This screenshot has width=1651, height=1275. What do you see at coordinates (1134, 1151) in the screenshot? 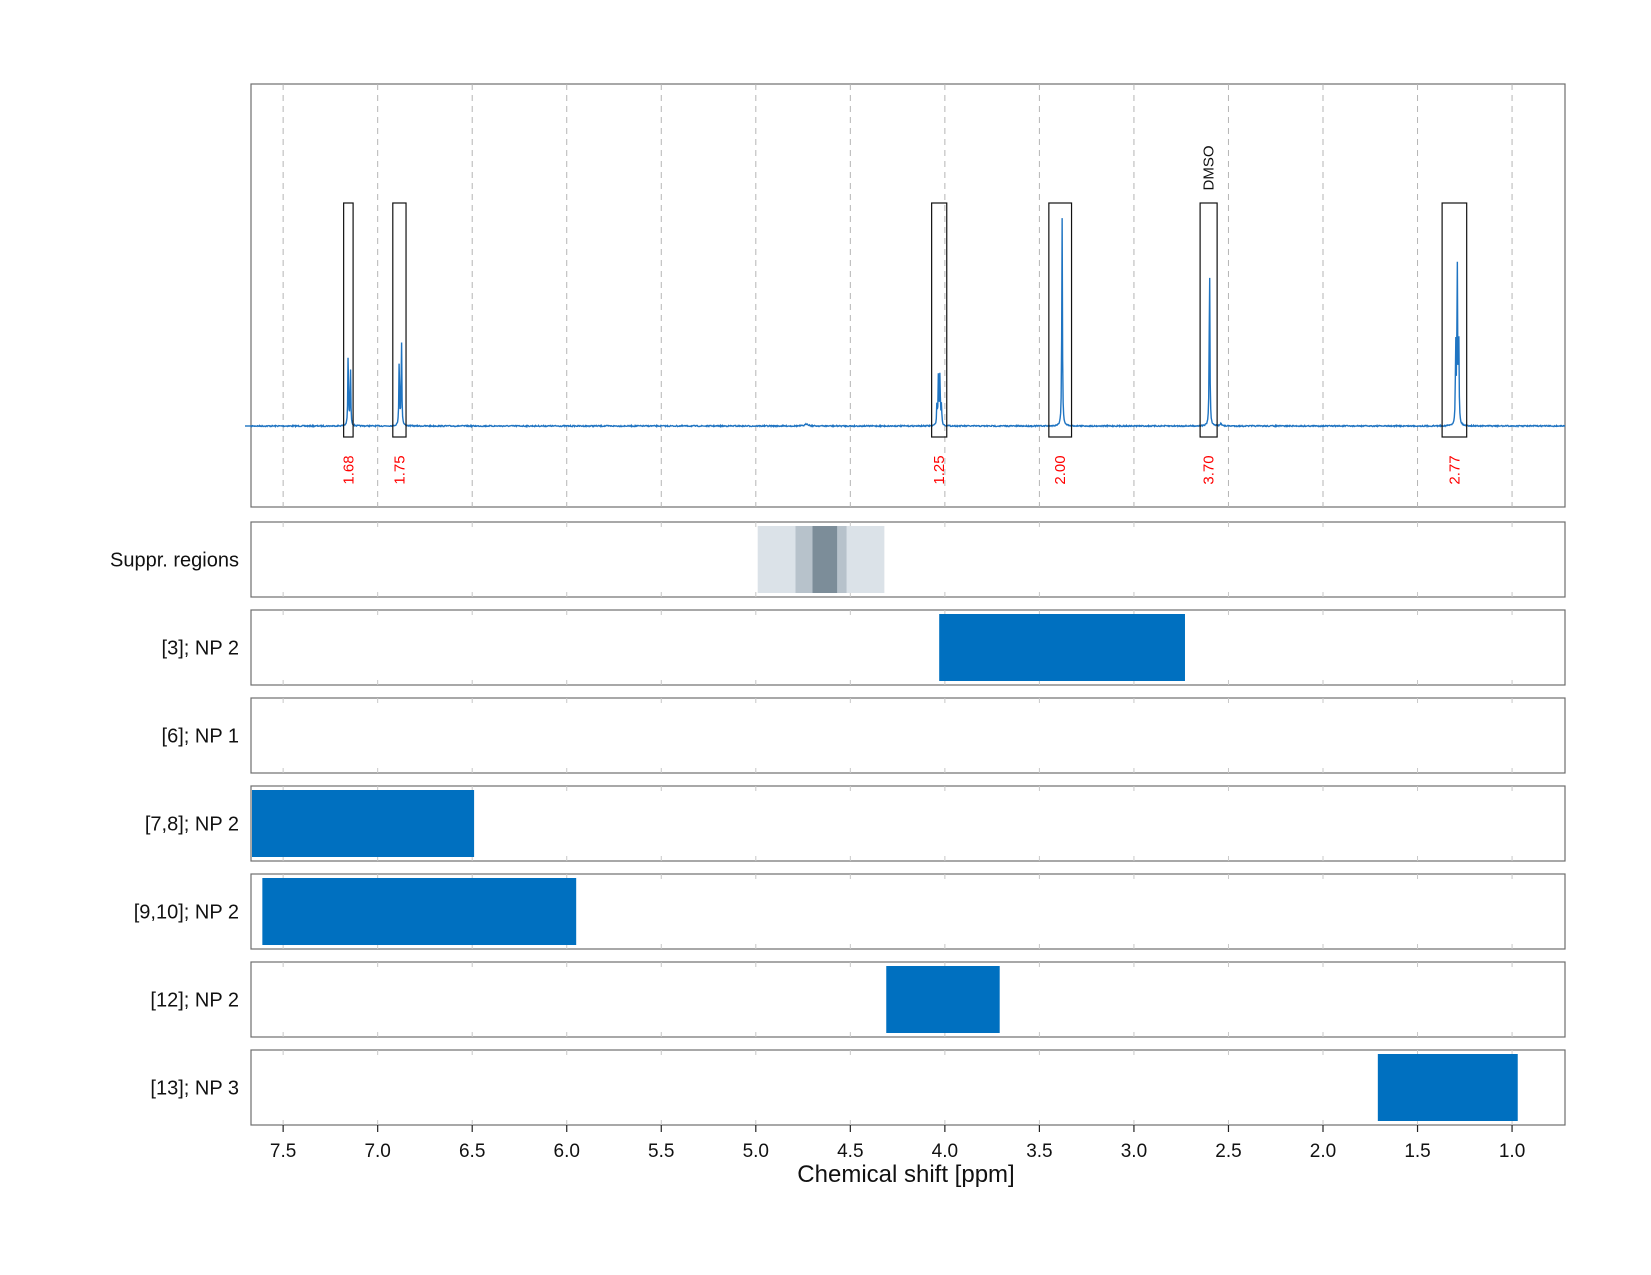
I see `x-tick-label: 3.0` at bounding box center [1134, 1151].